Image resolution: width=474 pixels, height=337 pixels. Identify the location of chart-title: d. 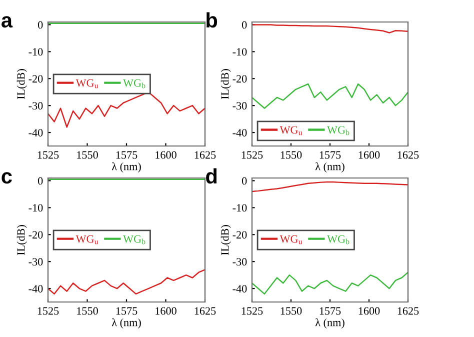
(211, 176).